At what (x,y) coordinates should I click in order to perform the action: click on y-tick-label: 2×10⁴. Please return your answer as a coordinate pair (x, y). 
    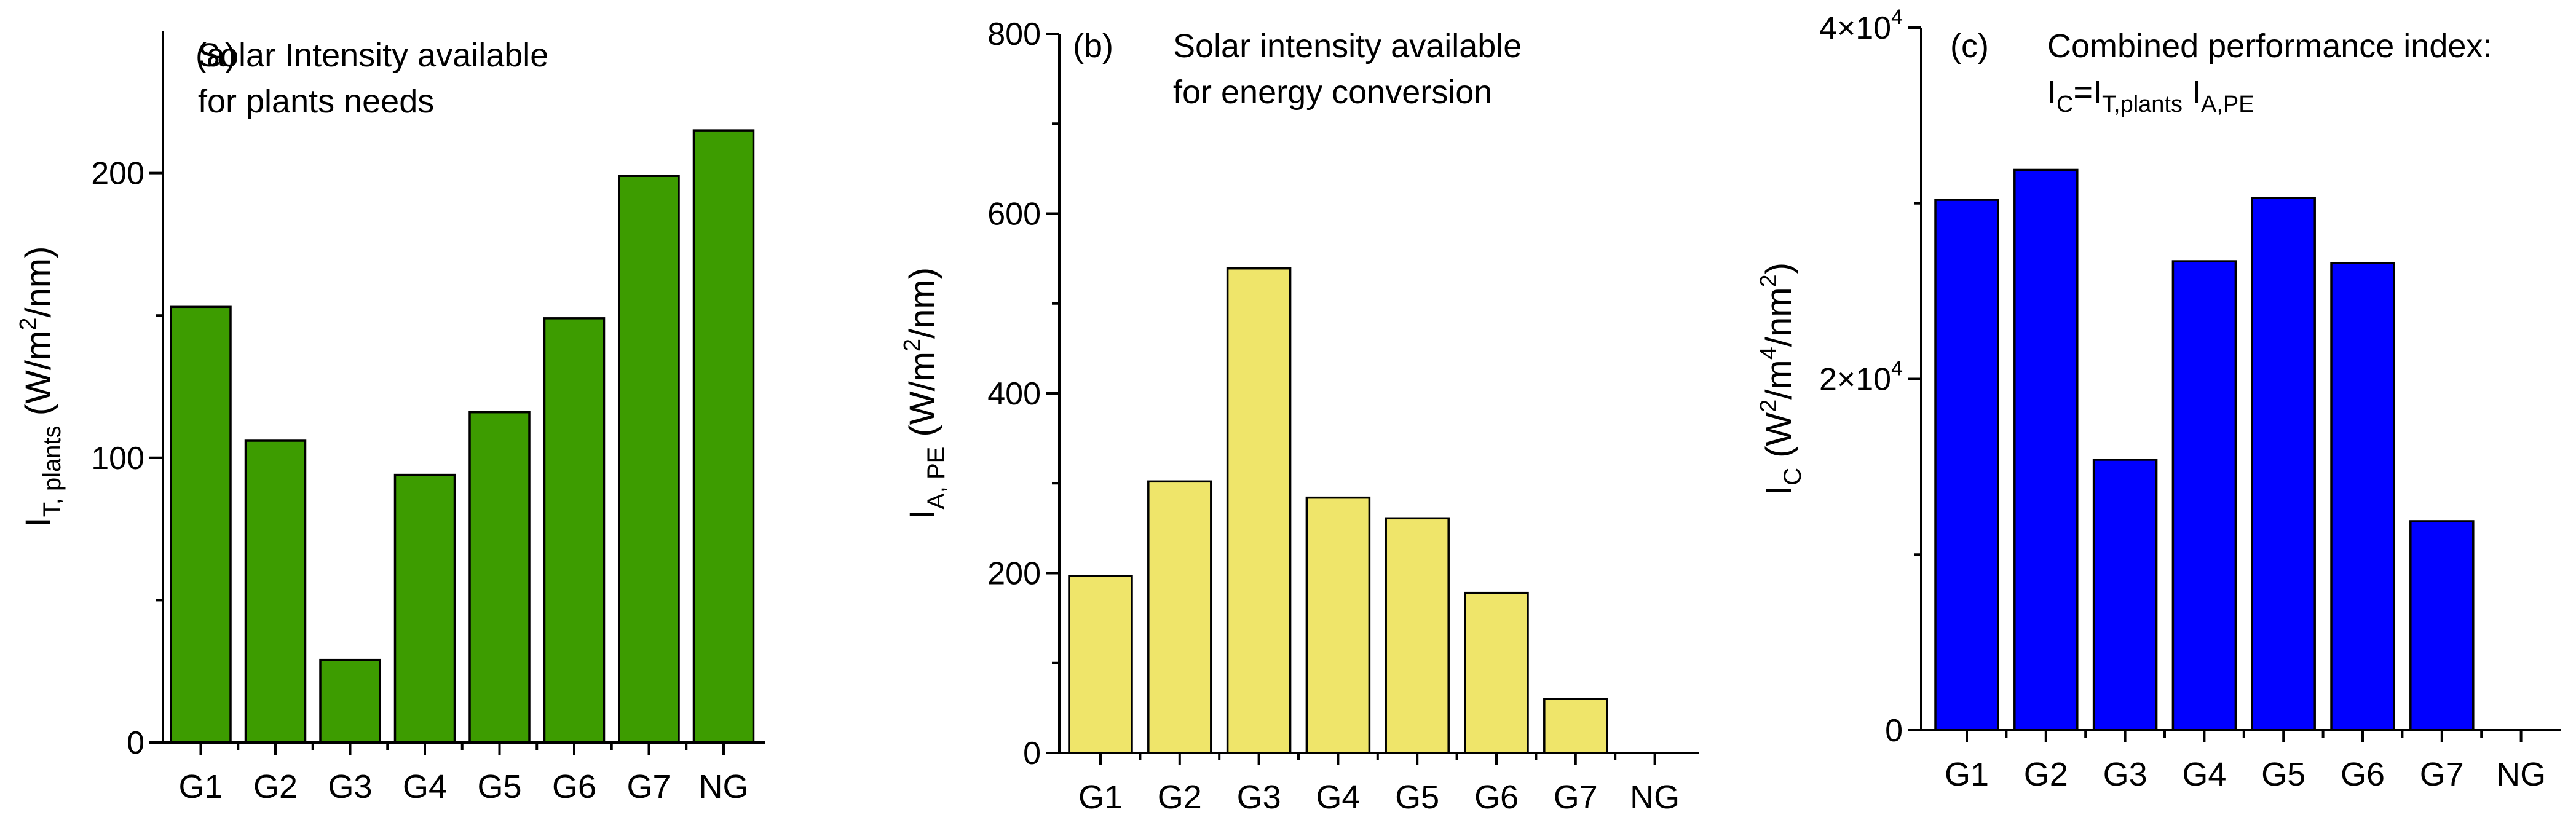
    Looking at the image, I should click on (1861, 377).